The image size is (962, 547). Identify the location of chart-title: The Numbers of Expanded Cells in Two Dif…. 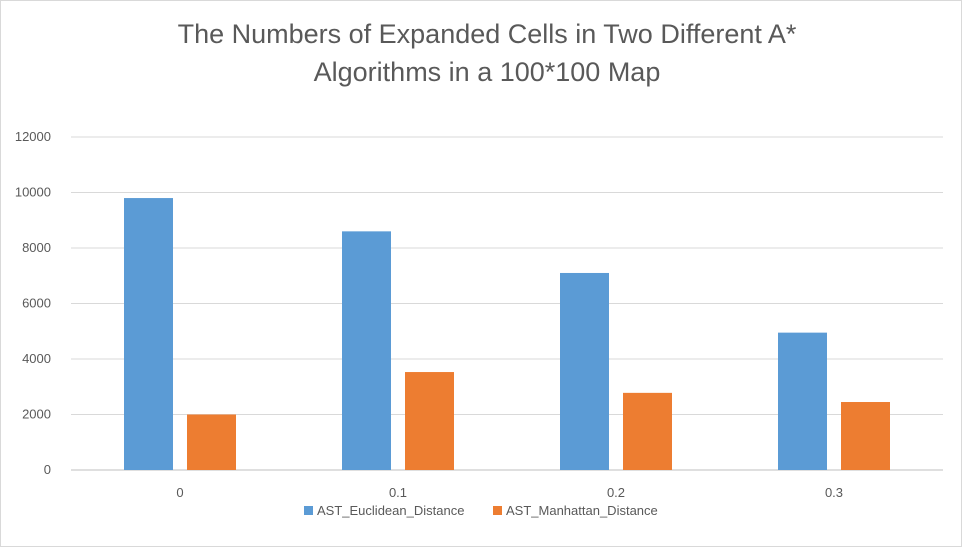
(487, 53).